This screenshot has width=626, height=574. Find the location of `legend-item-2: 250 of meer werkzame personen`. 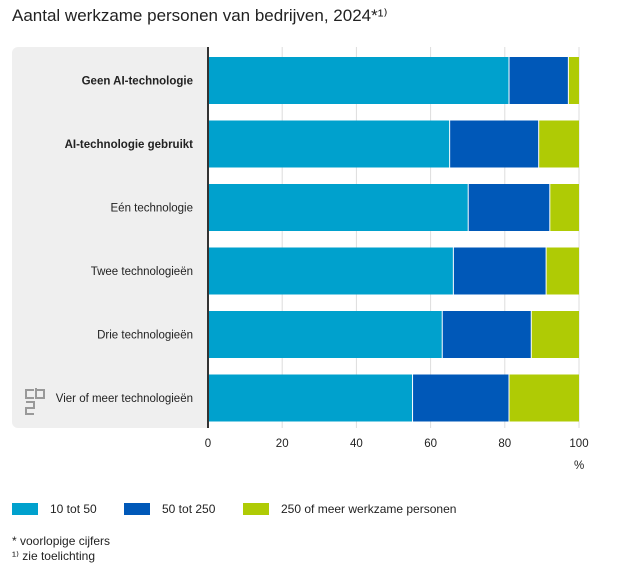

legend-item-2: 250 of meer werkzame personen is located at coordinates (349, 509).